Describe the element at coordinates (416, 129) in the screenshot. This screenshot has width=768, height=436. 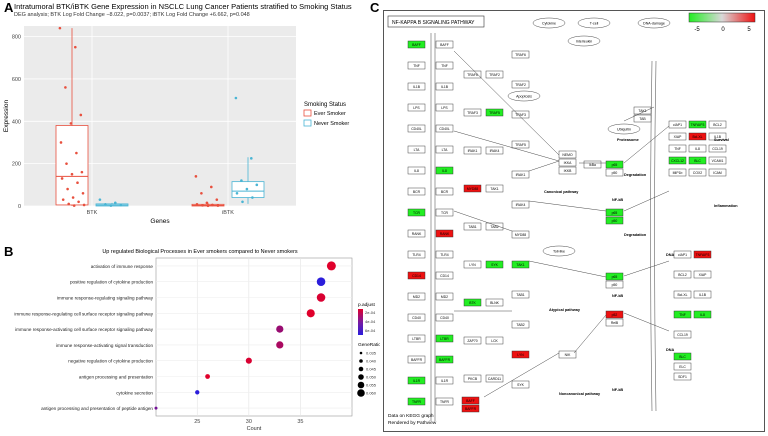
I see `gene-label: CD40L` at that location.